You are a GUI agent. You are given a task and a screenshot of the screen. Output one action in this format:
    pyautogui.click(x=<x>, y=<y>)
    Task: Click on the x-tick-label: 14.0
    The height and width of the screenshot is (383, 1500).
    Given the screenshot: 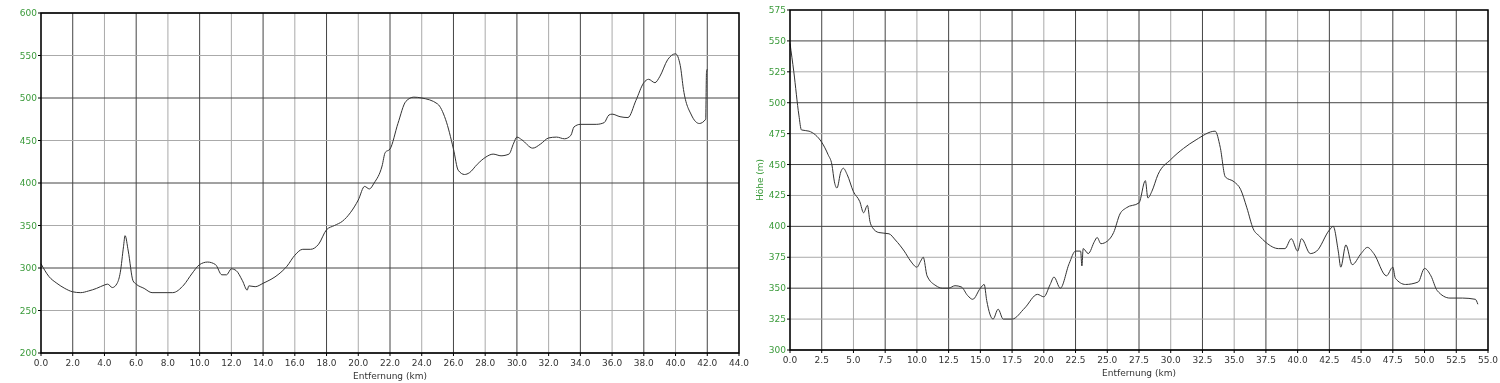 What is the action you would take?
    pyautogui.click(x=263, y=363)
    